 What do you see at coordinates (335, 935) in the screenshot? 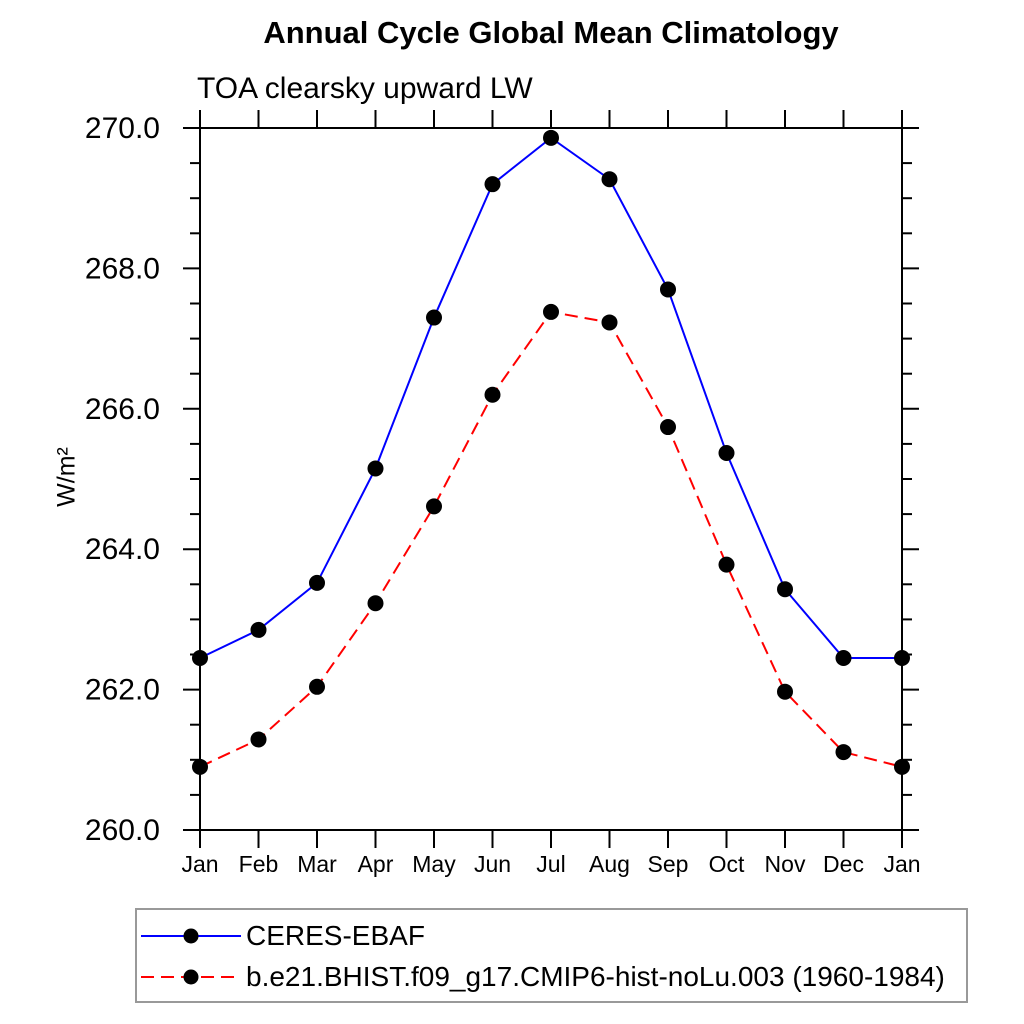
I see `legend-label: CERES-EBAF` at bounding box center [335, 935].